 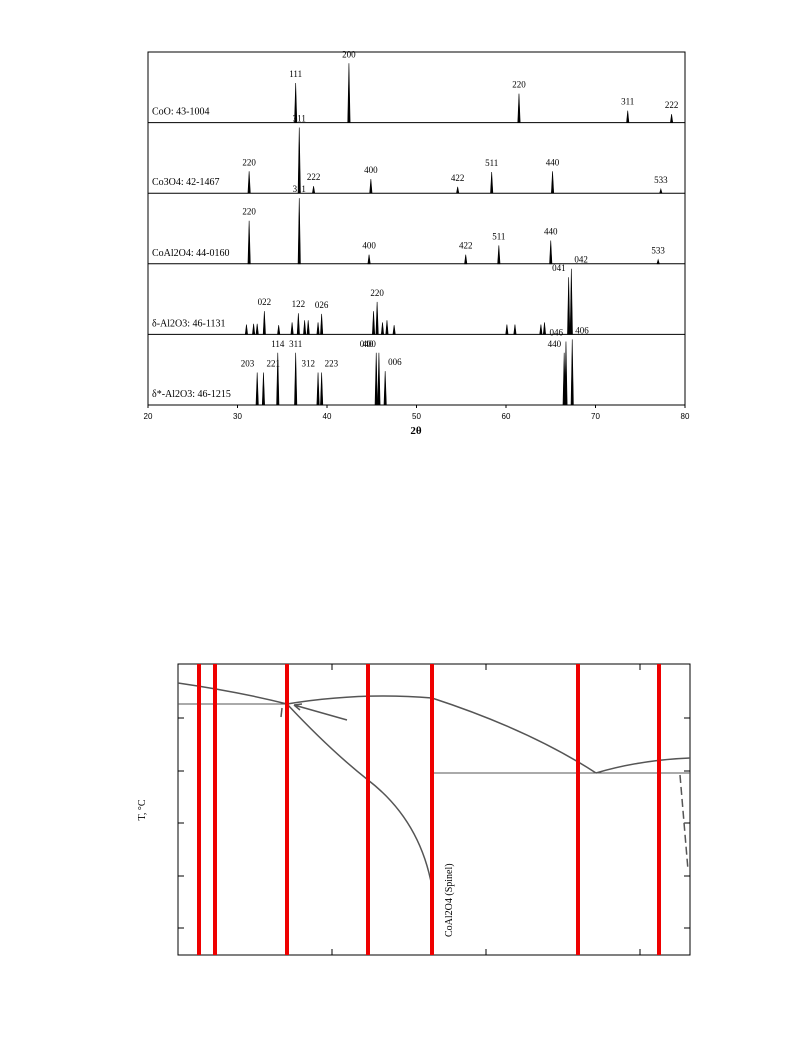 I want to click on peak-label: 006, so click(x=395, y=362).